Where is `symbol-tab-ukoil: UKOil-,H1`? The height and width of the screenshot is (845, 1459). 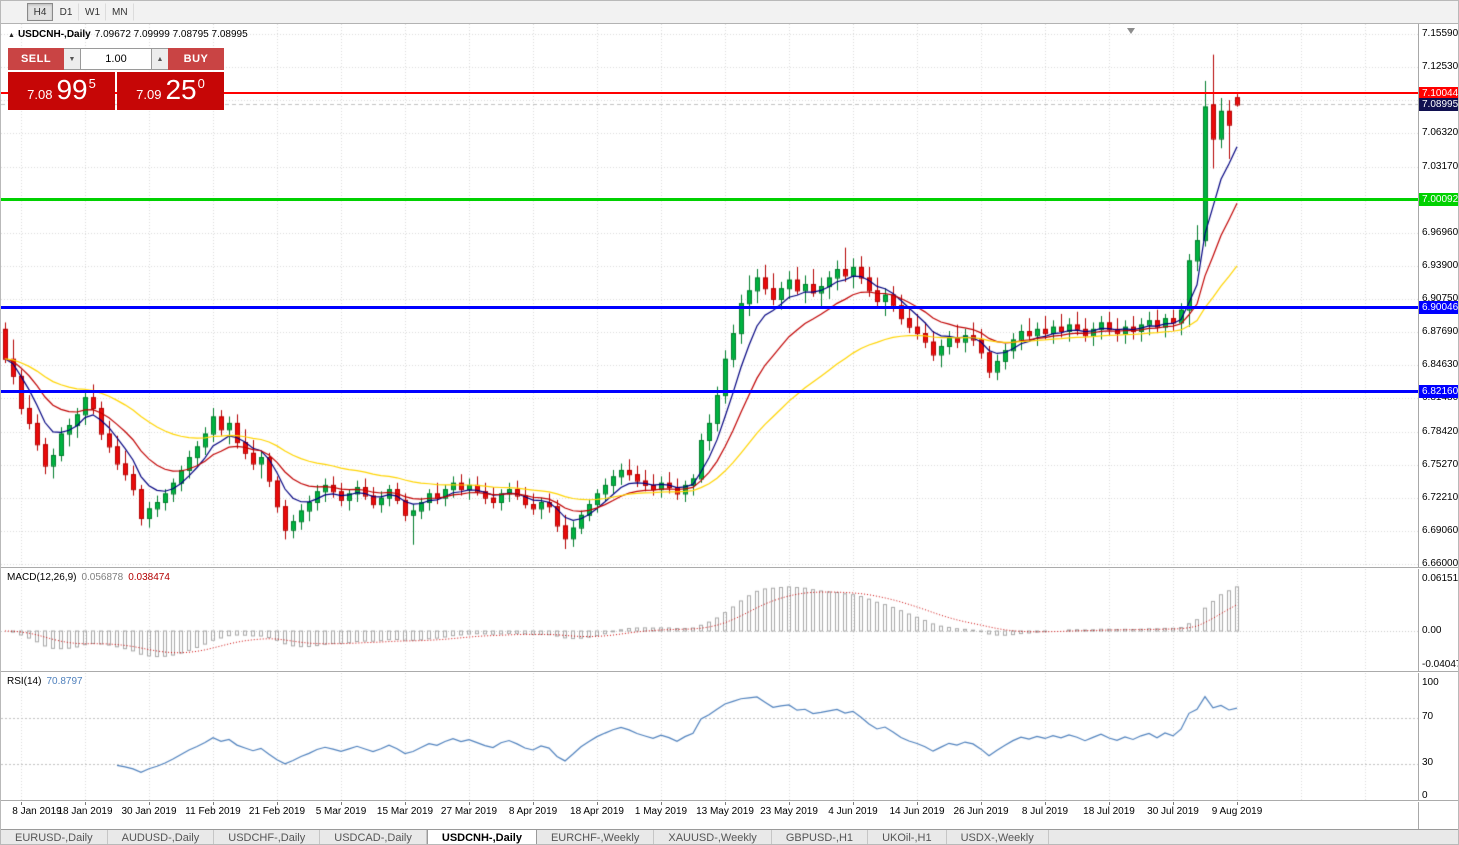
symbol-tab-ukoil: UKOil-,H1 is located at coordinates (907, 837).